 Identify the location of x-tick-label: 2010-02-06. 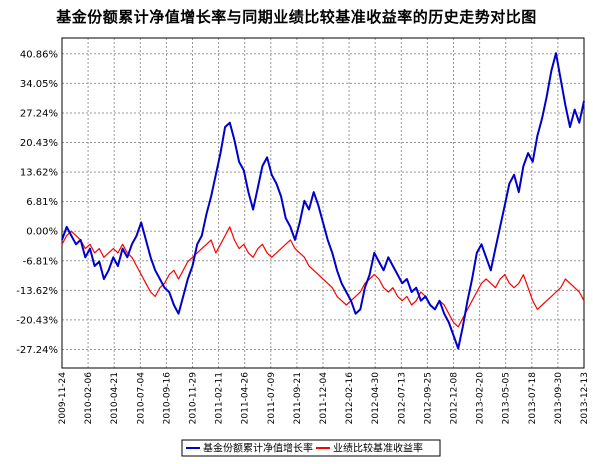
(89, 398).